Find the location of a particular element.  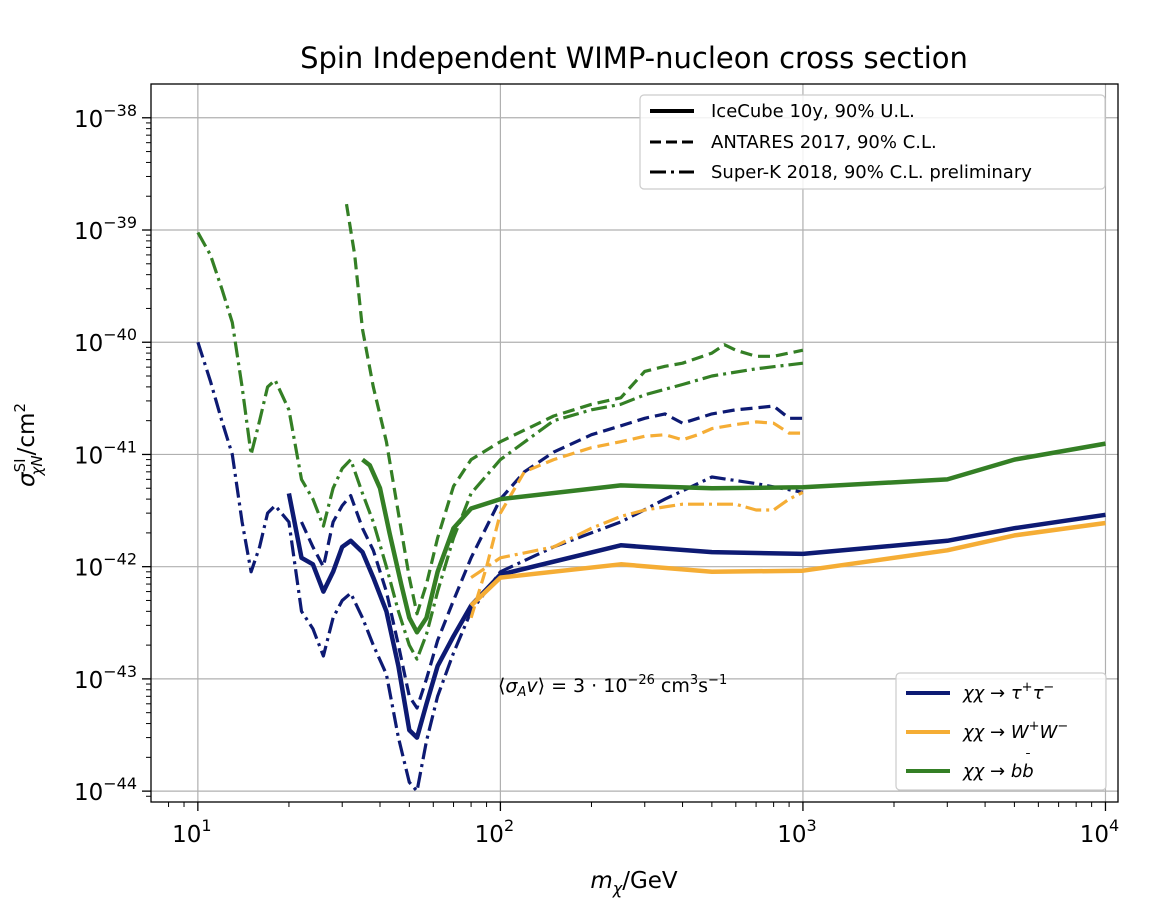

series-ww-dashed is located at coordinates (636, 519).